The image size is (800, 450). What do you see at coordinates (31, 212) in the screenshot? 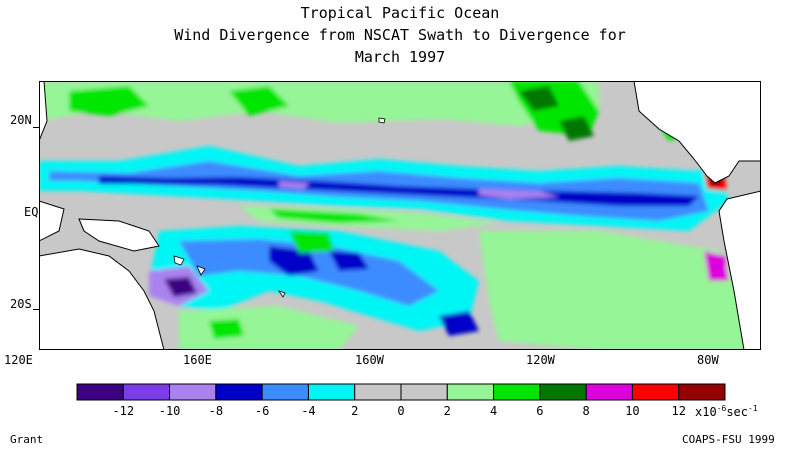
I see `lat-label-eq: EQ` at bounding box center [31, 212].